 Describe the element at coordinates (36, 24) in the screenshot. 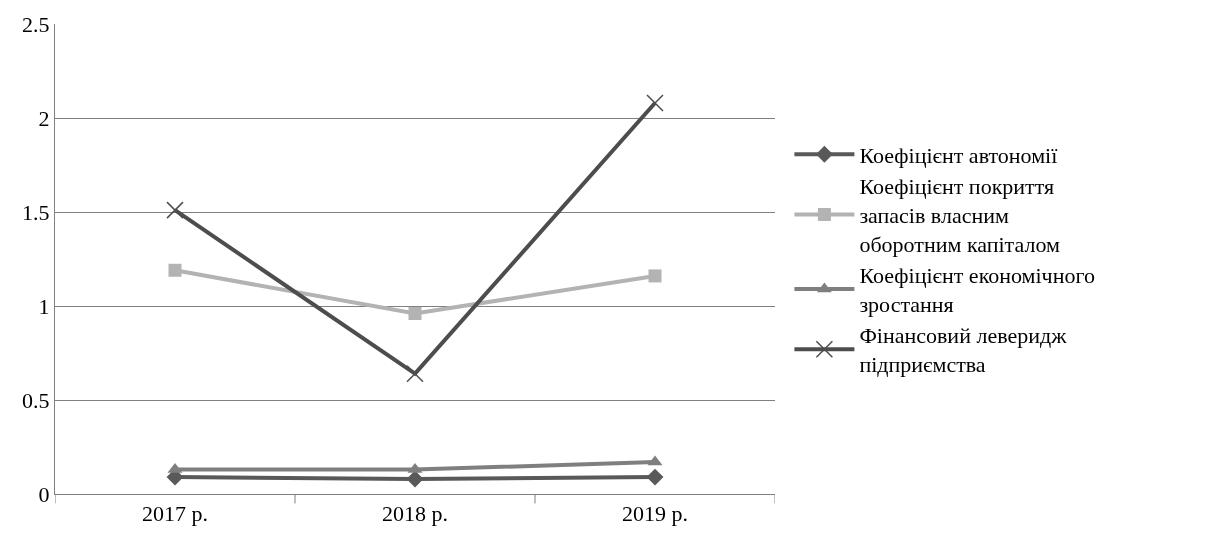

I see `y-tick-label: 2.5` at that location.